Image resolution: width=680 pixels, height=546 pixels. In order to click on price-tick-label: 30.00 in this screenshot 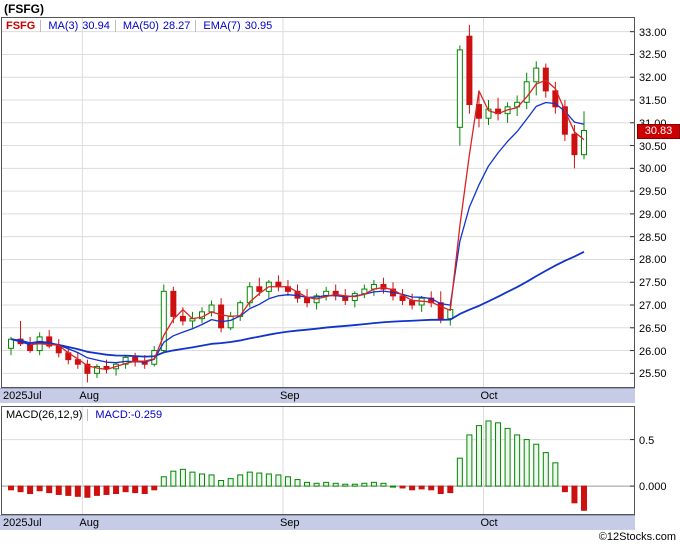, I will do `click(653, 169)`.